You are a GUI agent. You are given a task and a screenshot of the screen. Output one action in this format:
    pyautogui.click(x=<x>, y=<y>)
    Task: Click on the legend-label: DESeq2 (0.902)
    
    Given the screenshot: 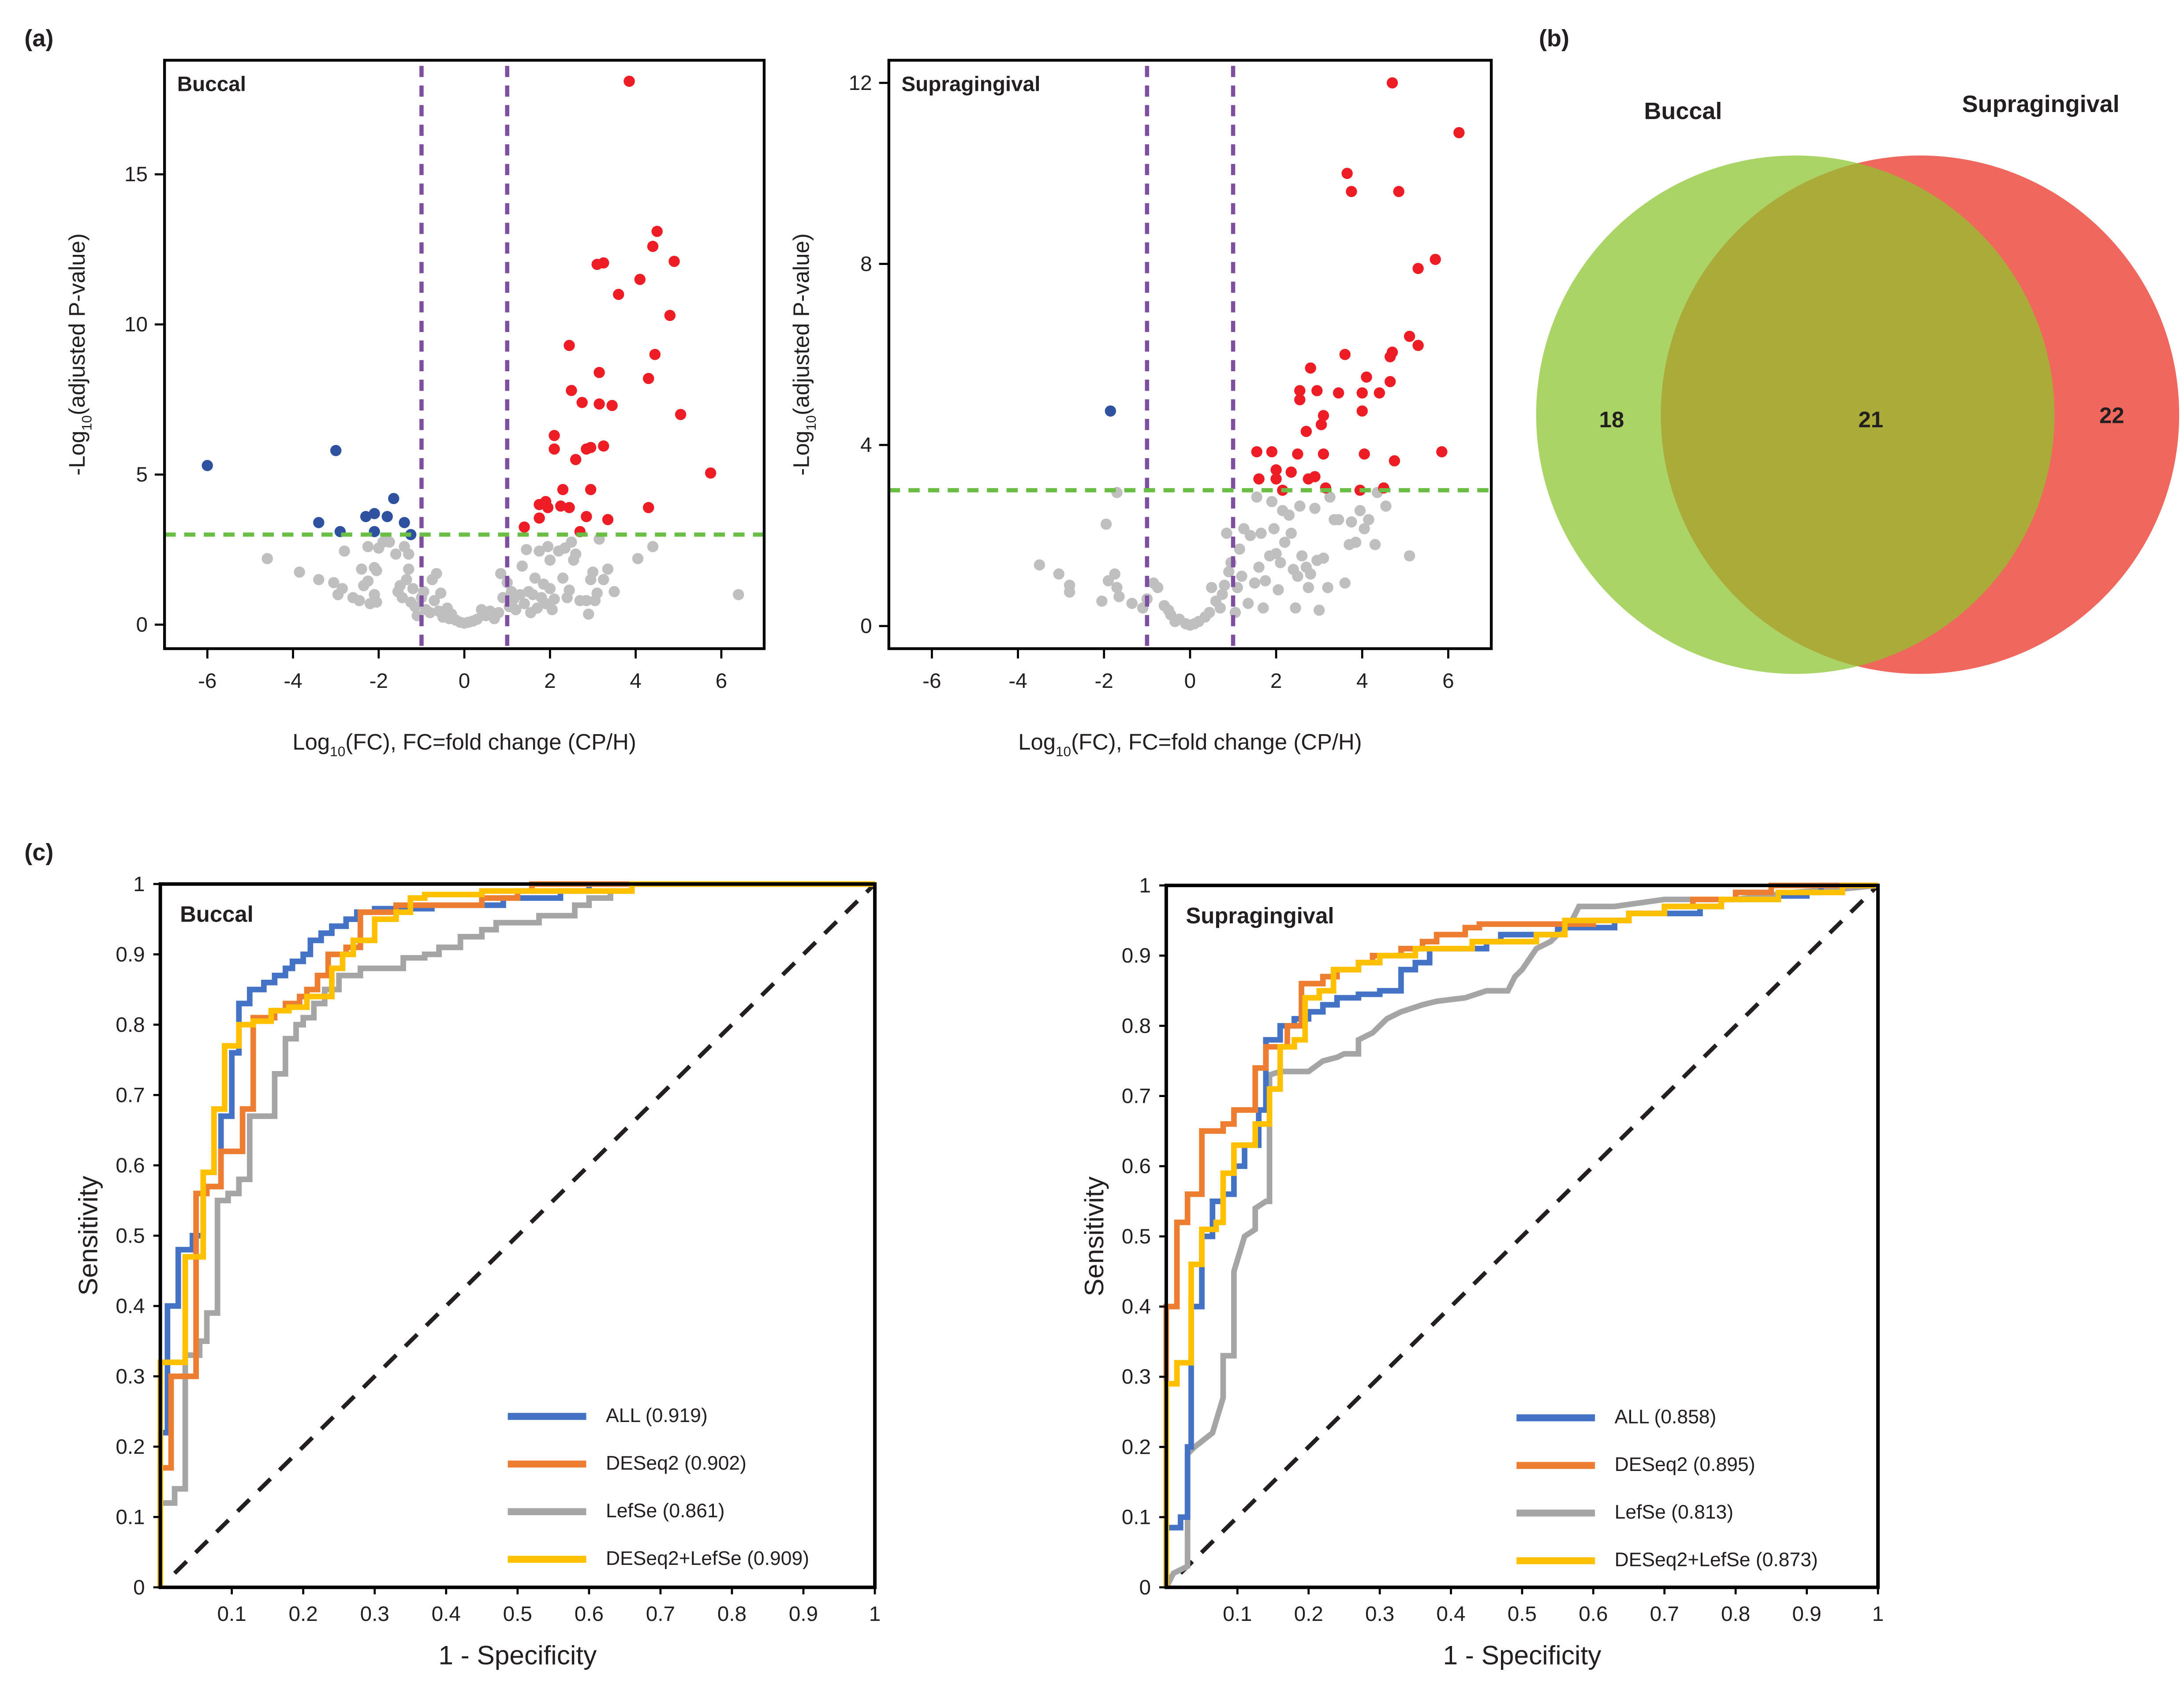 What is the action you would take?
    pyautogui.click(x=676, y=1463)
    